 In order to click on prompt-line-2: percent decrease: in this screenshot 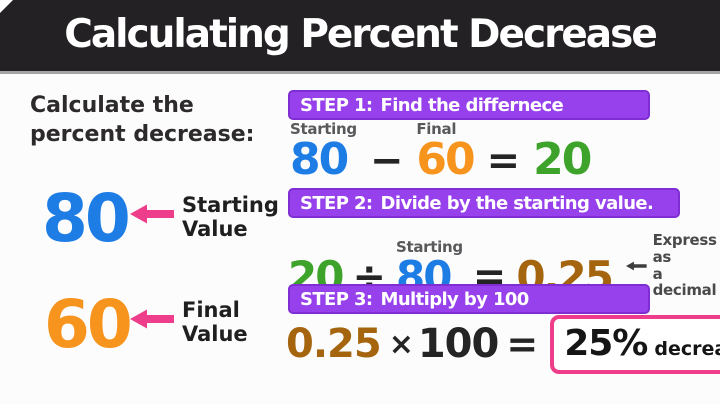, I will do `click(142, 134)`.